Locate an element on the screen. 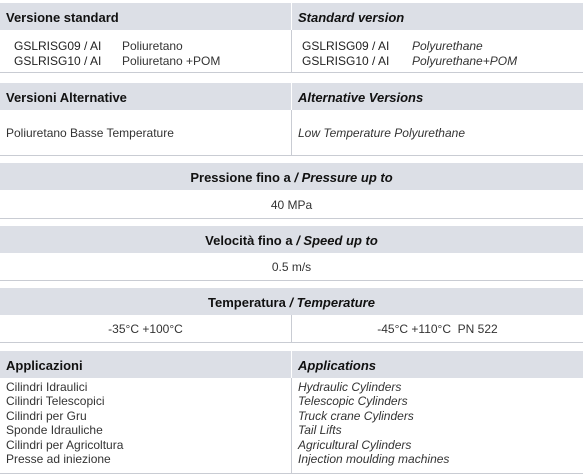 This screenshot has height=475, width=583. list-item: Telescopic Cylinders is located at coordinates (353, 401).